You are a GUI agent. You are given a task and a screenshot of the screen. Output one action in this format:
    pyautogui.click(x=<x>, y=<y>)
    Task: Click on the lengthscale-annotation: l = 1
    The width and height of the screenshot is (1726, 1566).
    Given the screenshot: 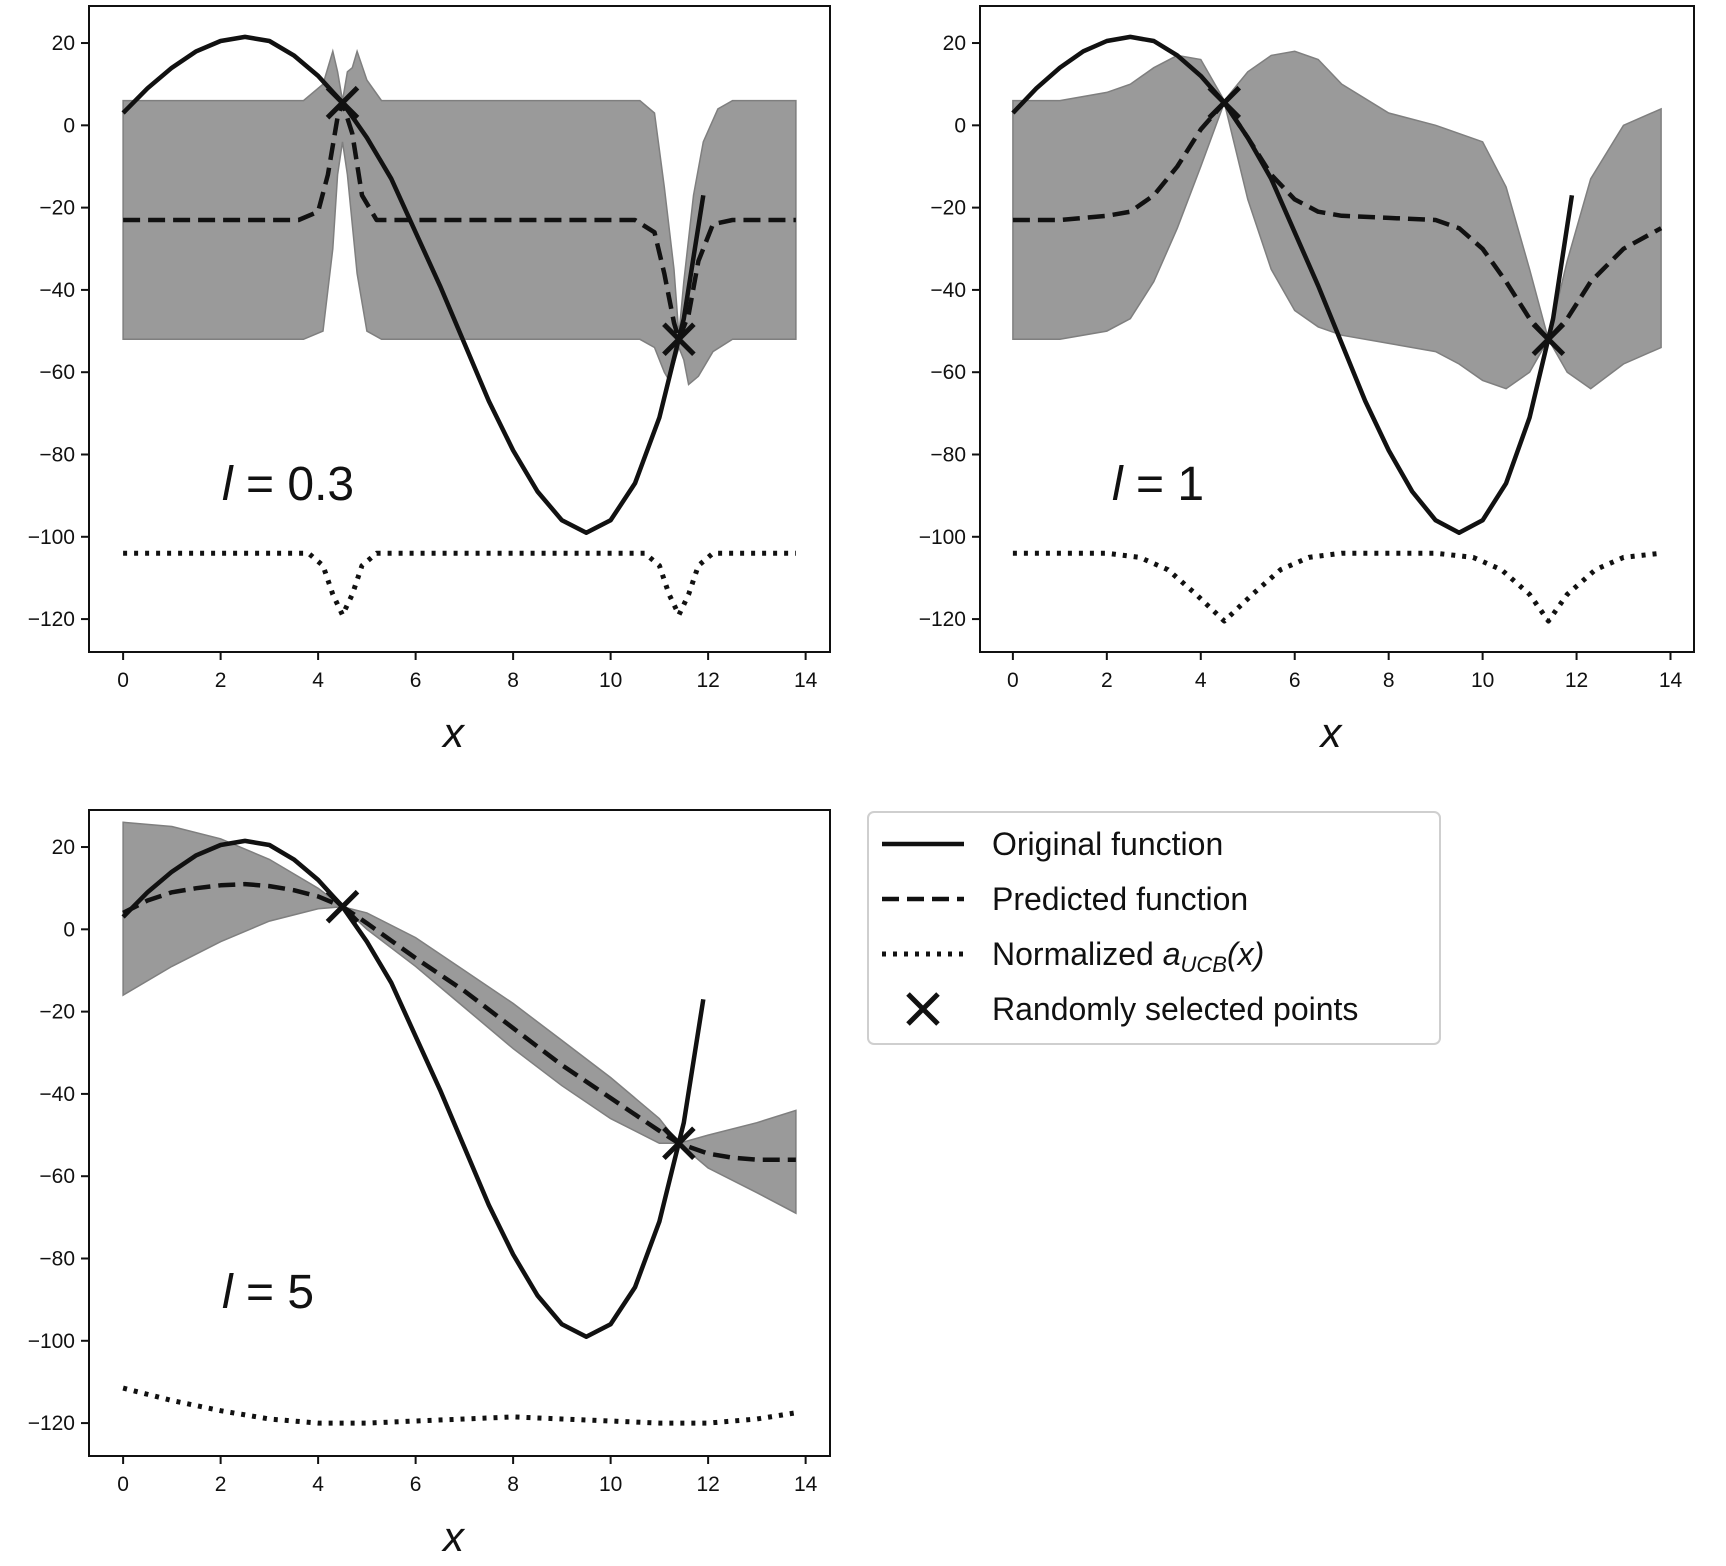 What is the action you would take?
    pyautogui.click(x=1158, y=484)
    